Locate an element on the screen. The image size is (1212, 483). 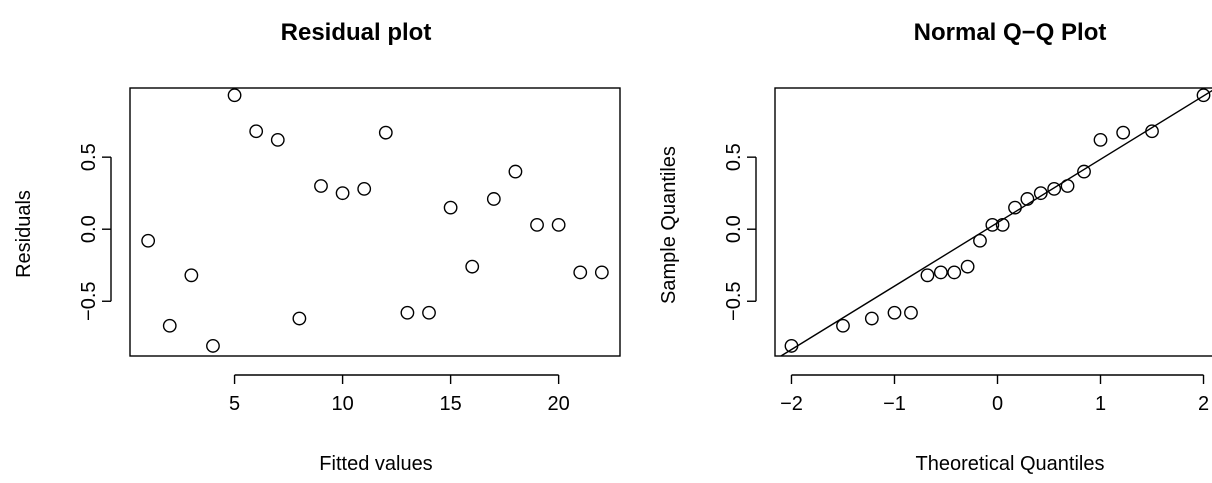
qq-plot-y-axis: −0.5 0.0 0.5 is located at coordinates (740, 232).